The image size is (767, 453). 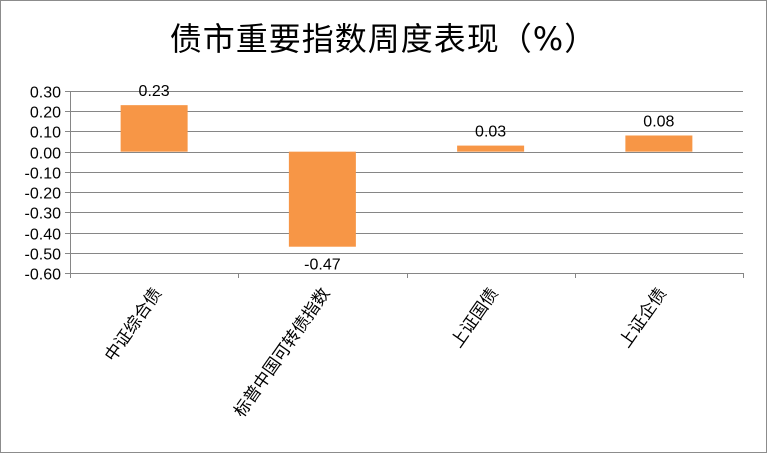 What do you see at coordinates (43, 235) in the screenshot?
I see `y-tick-label: -0.40` at bounding box center [43, 235].